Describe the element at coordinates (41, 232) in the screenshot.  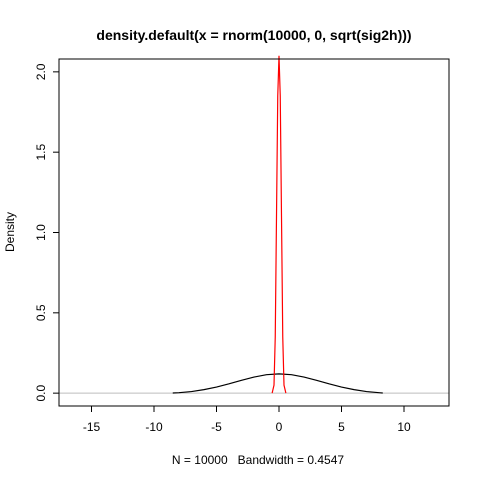
I see `y-tick-label: 1.0` at that location.